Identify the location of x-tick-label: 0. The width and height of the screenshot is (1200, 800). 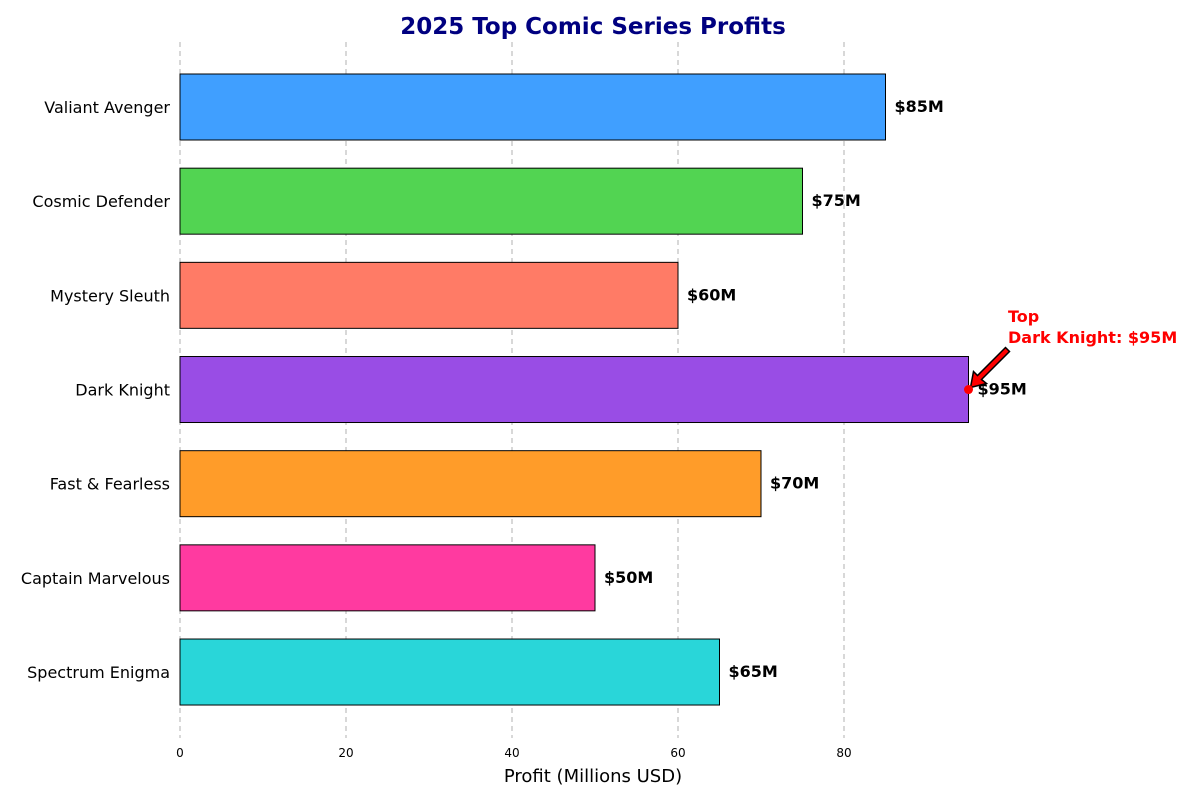
(180, 753).